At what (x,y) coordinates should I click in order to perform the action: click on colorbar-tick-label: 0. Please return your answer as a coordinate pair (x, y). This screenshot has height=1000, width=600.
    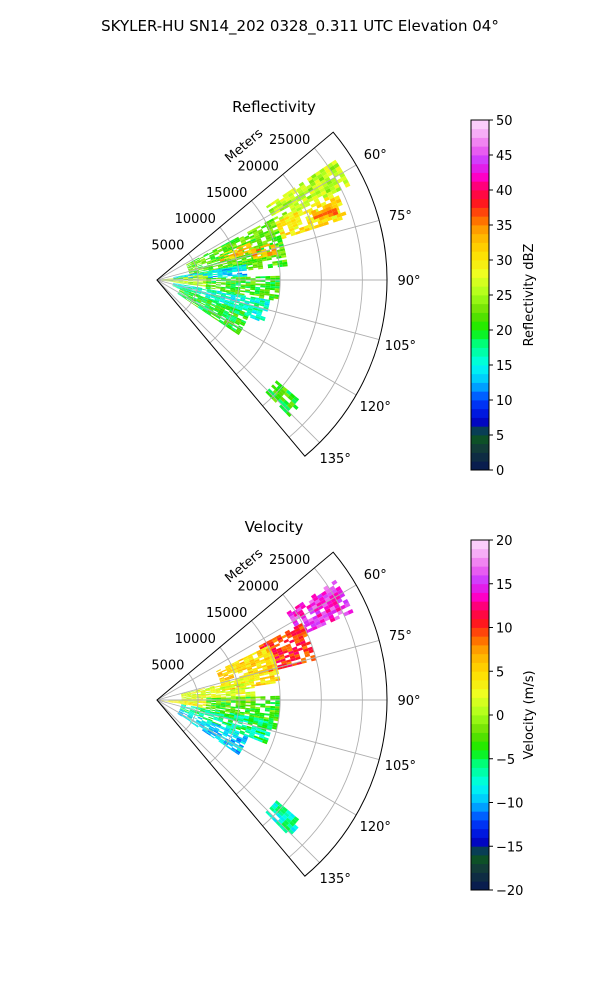
    Looking at the image, I should click on (500, 716).